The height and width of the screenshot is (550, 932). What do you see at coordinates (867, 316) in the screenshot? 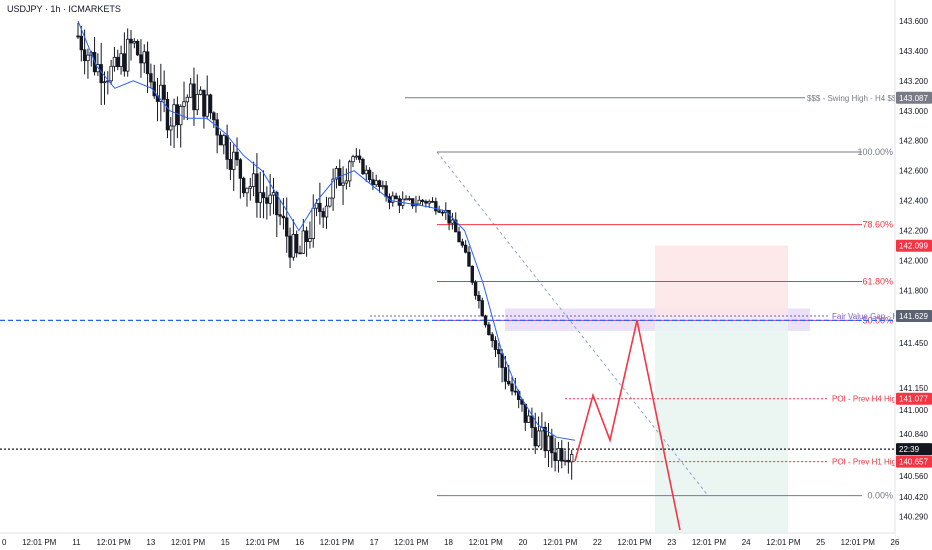
I see `level-label: Fair Value Gap - H1` at bounding box center [867, 316].